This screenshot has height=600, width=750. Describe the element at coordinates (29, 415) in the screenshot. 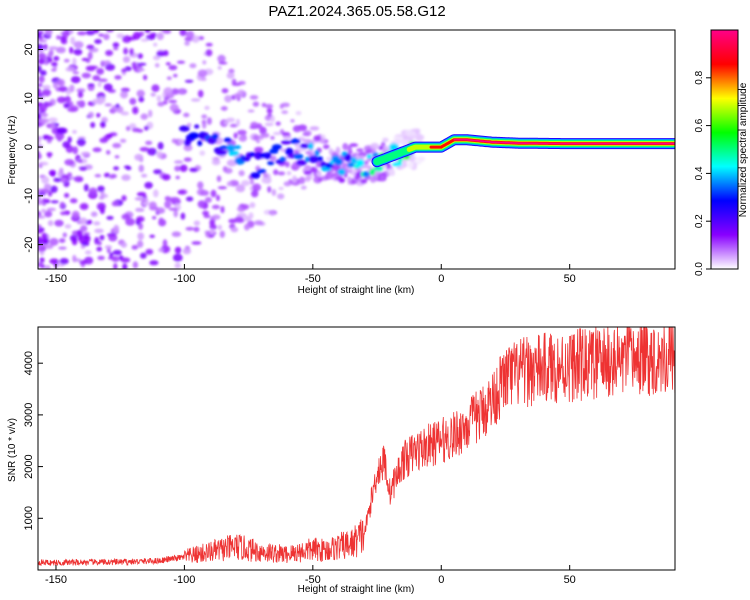

I see `y-tick-label: 3000` at that location.